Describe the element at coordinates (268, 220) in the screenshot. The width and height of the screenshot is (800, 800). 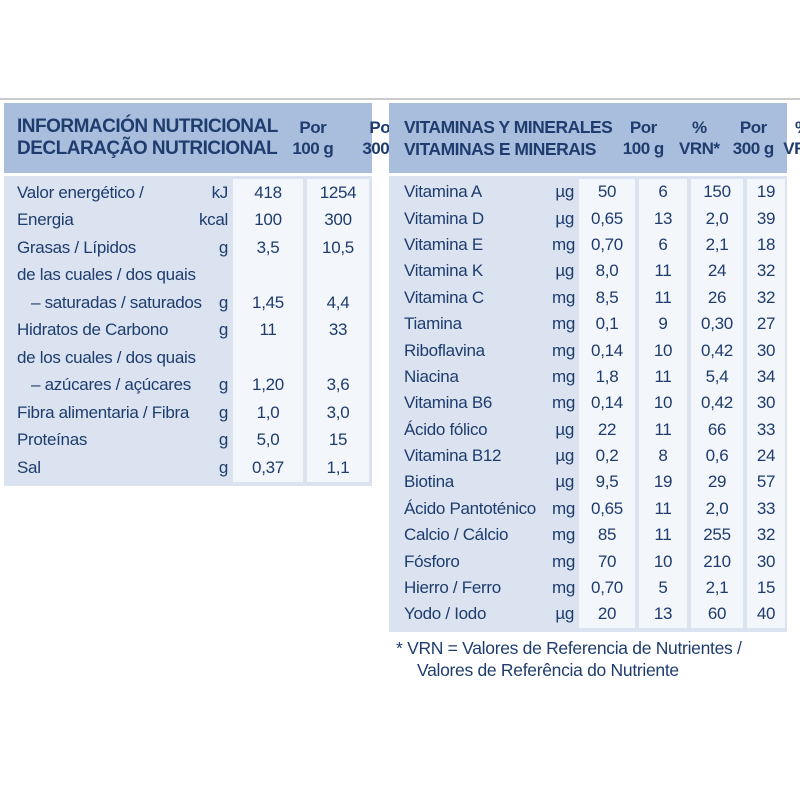
I see `value-per-100g: 100` at that location.